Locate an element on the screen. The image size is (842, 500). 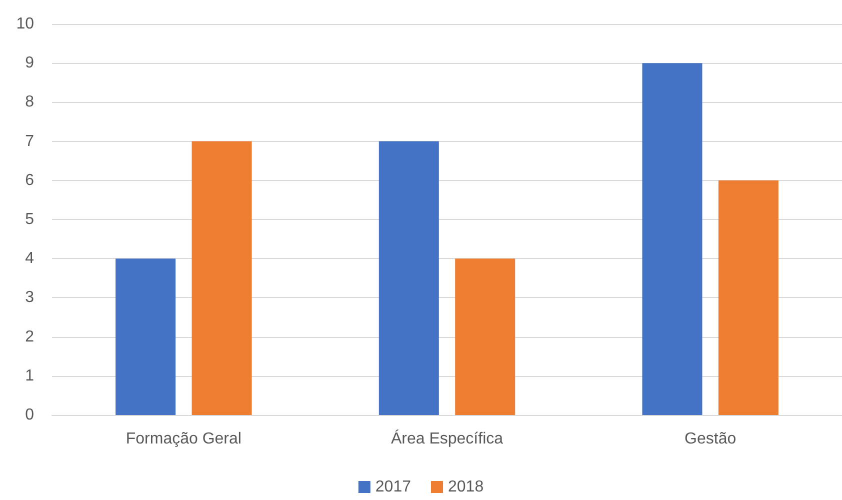
y-tick-label: 2 is located at coordinates (29, 337).